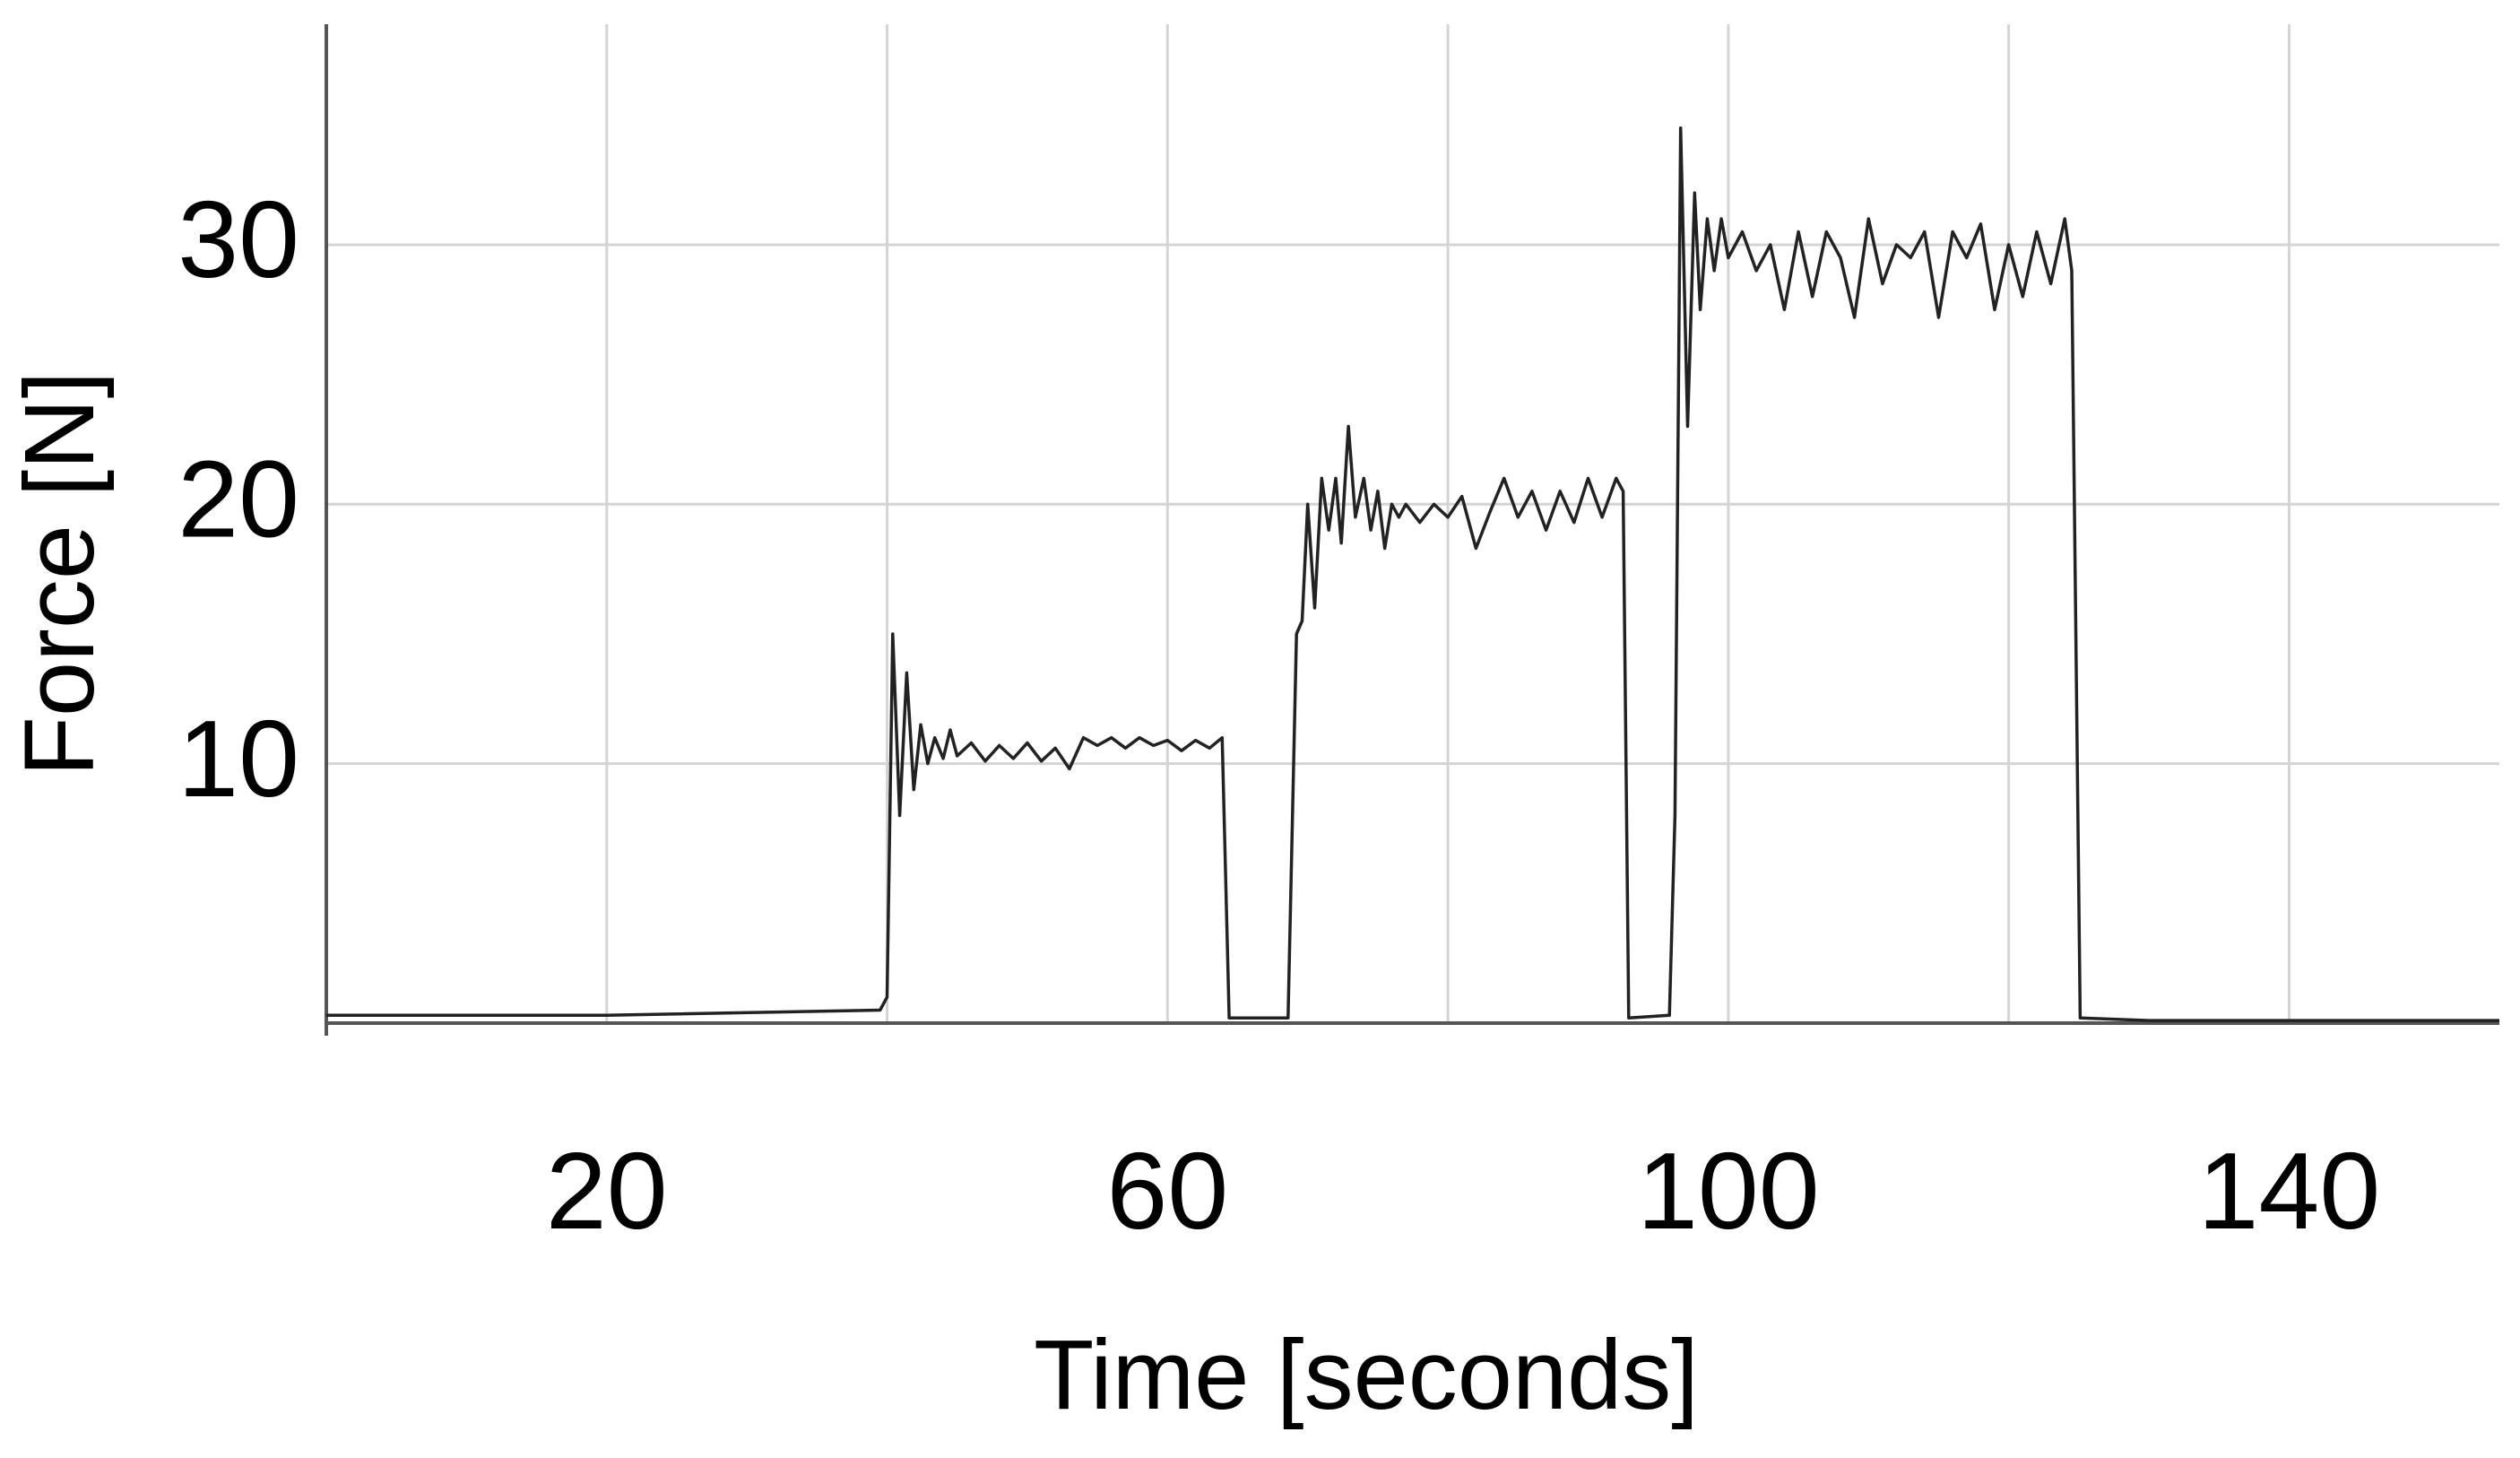 This screenshot has width=2520, height=1458. What do you see at coordinates (607, 1191) in the screenshot?
I see `x-tick-label: 20` at bounding box center [607, 1191].